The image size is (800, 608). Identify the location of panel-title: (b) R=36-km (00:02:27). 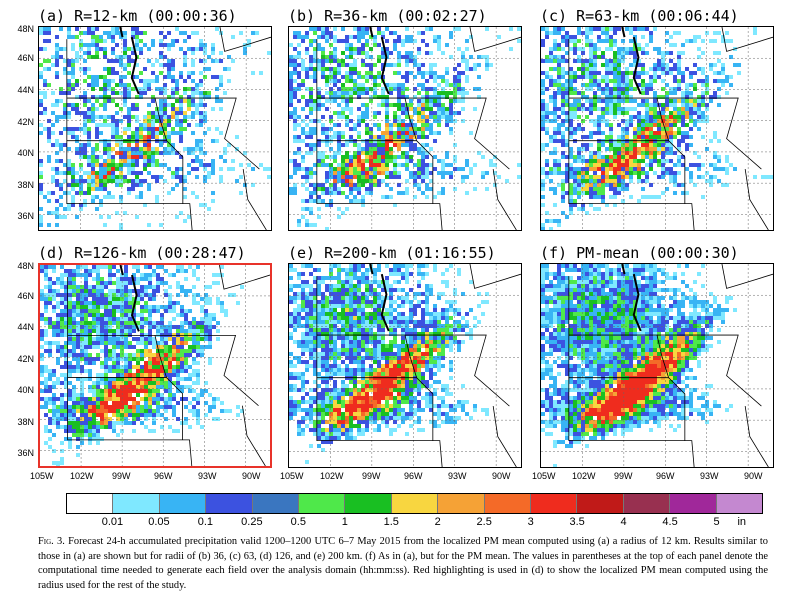
(387, 16).